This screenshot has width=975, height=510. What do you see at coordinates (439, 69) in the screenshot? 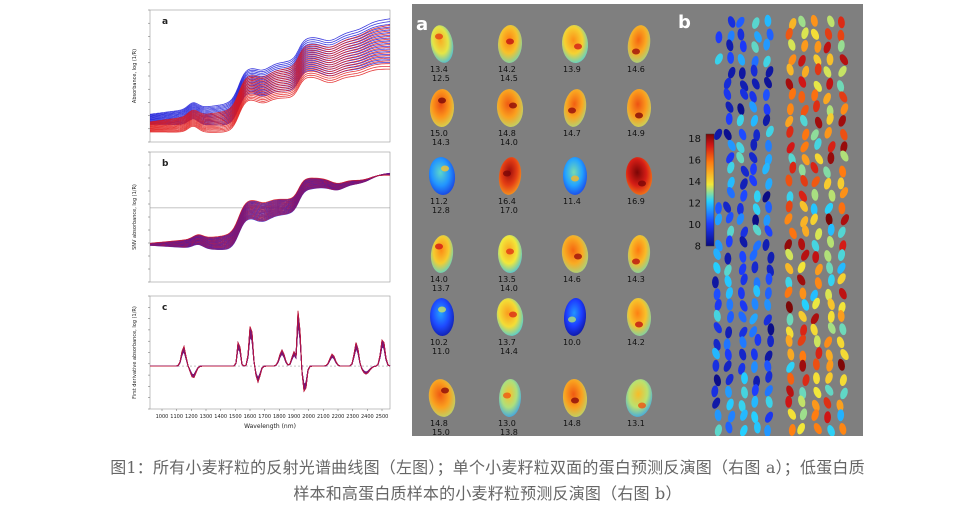
I see `kernel-value-label: 13.4` at bounding box center [439, 69].